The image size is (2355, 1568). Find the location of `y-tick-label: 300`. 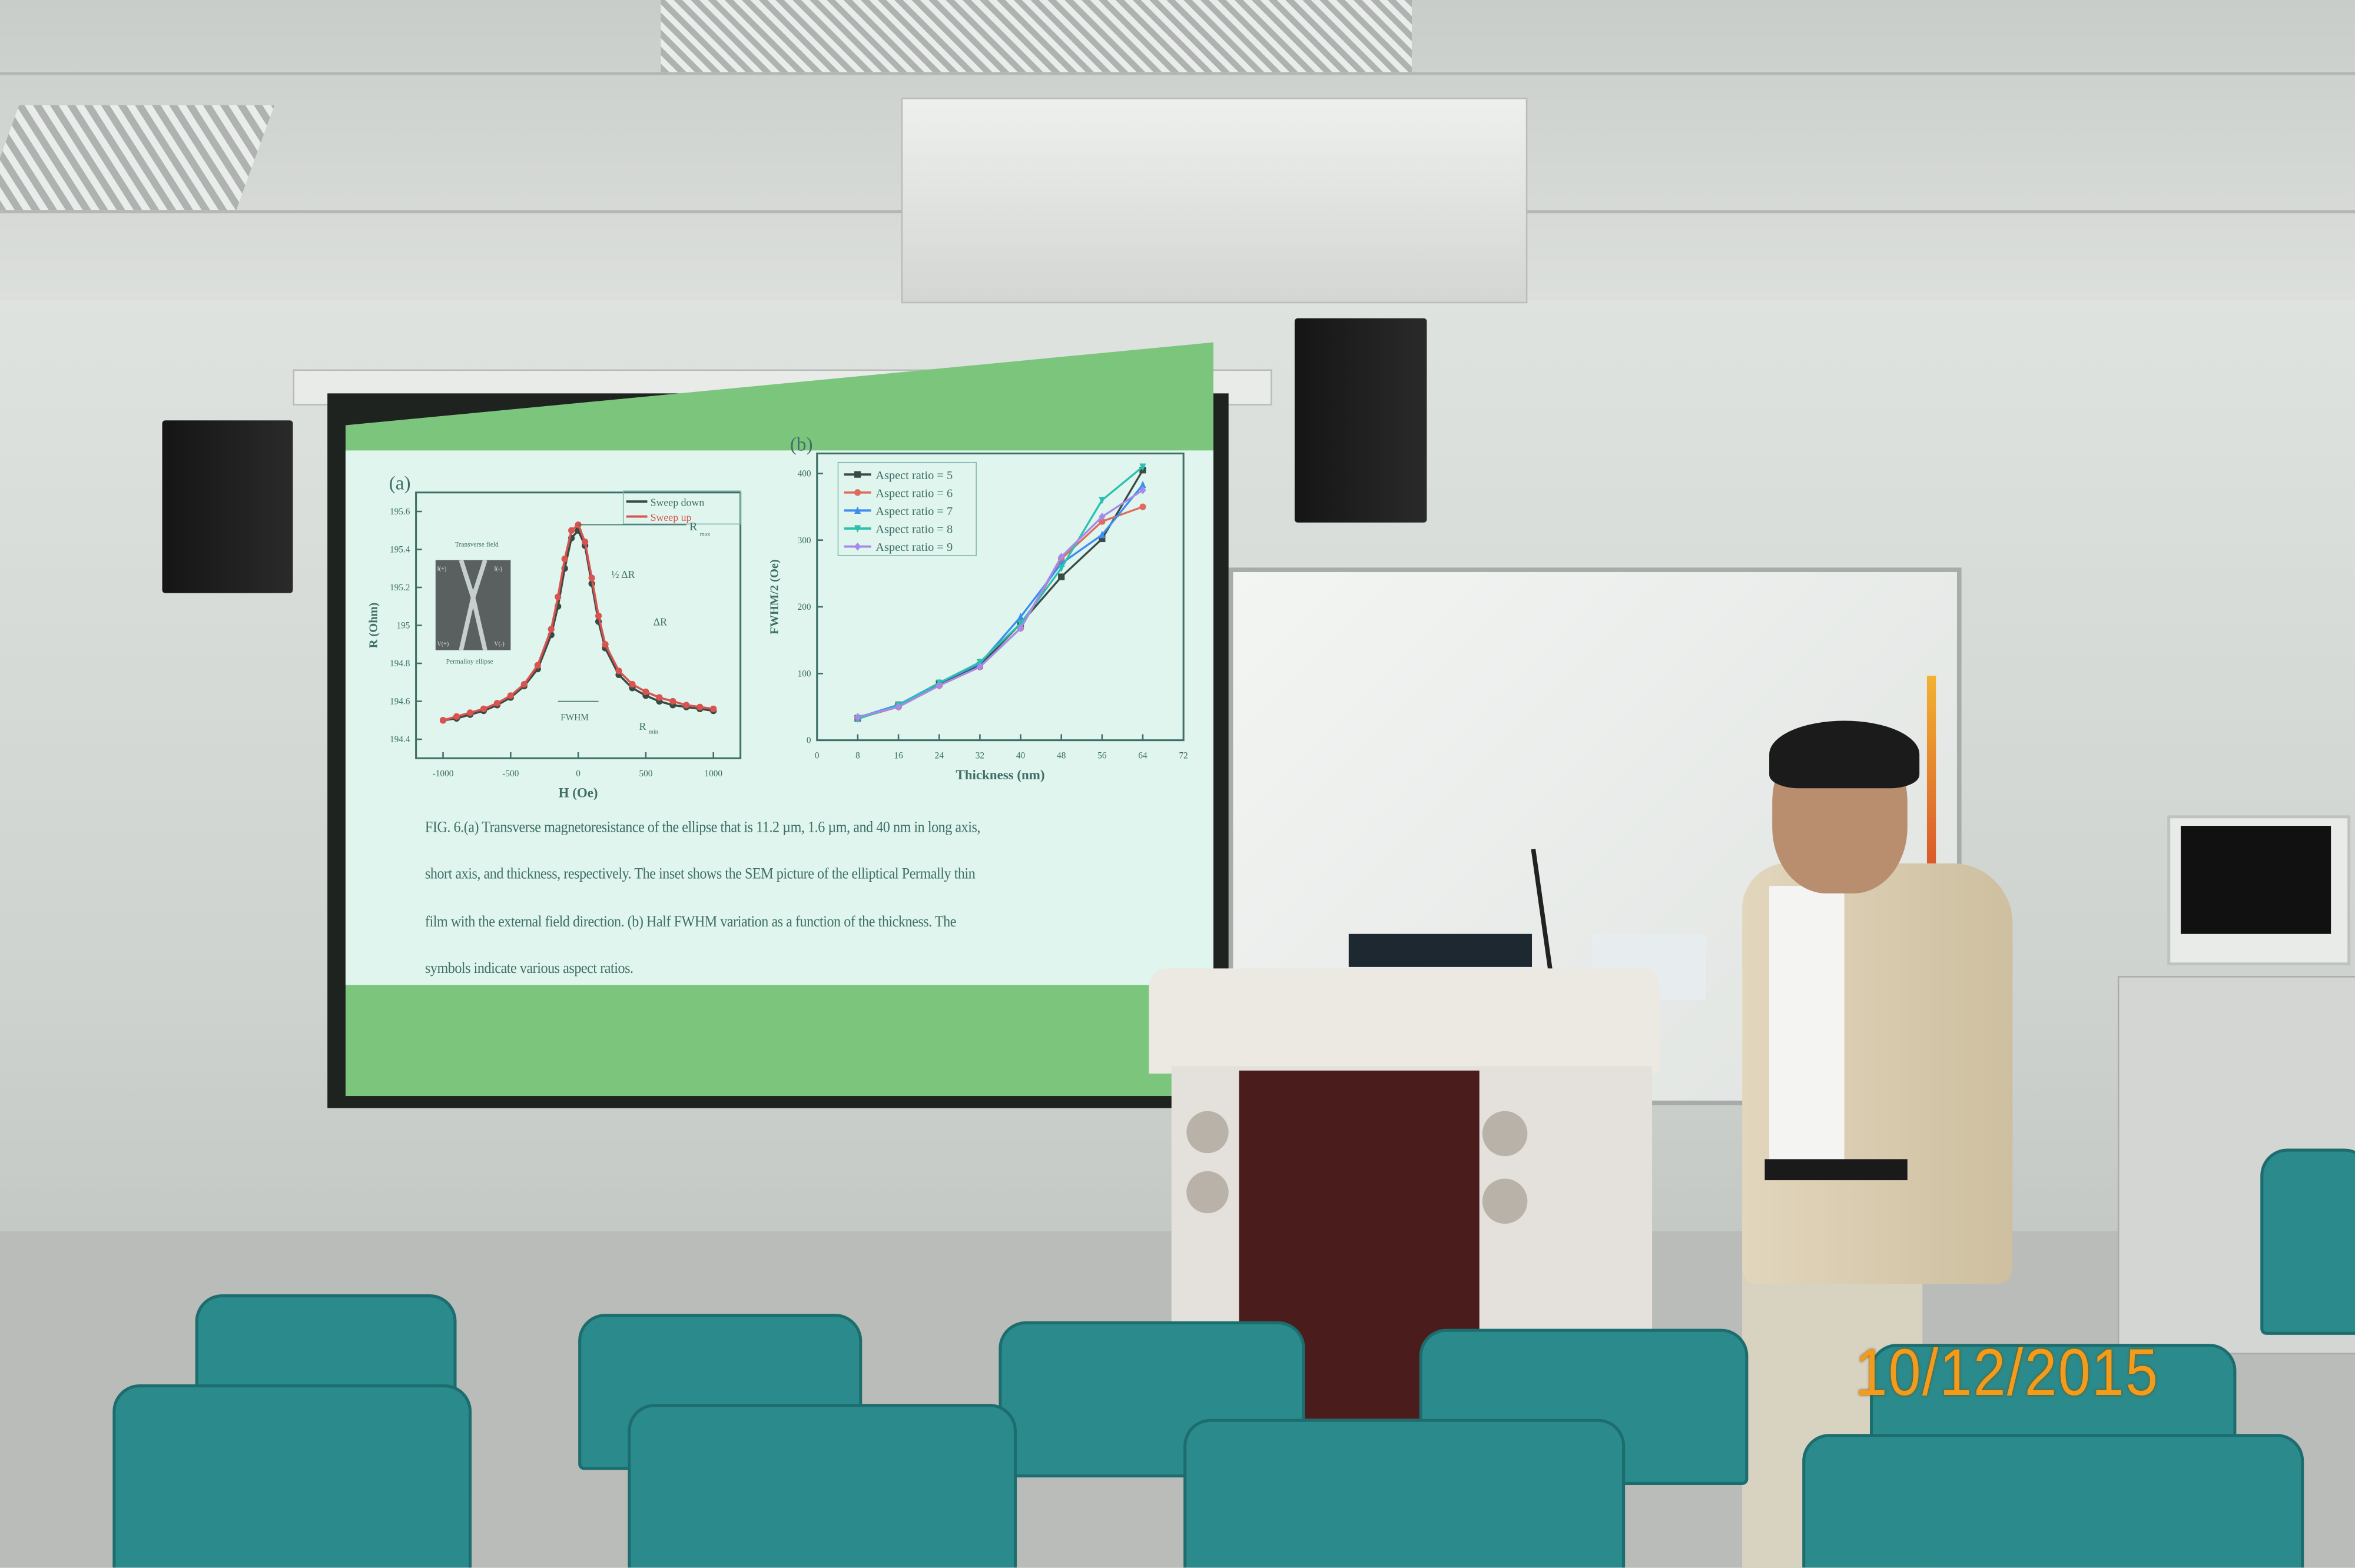

y-tick-label: 300 is located at coordinates (804, 541).